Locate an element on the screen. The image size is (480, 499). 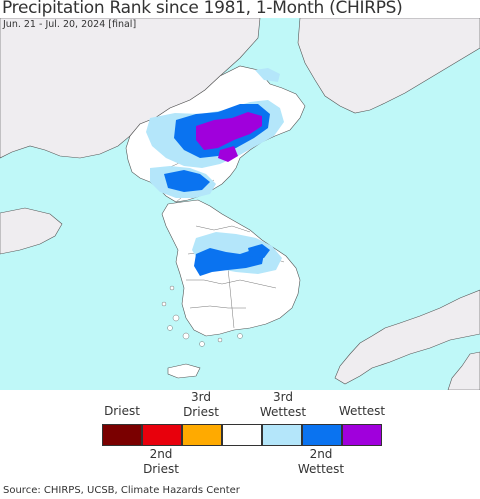
swatch-second-driest is located at coordinates (162, 435).